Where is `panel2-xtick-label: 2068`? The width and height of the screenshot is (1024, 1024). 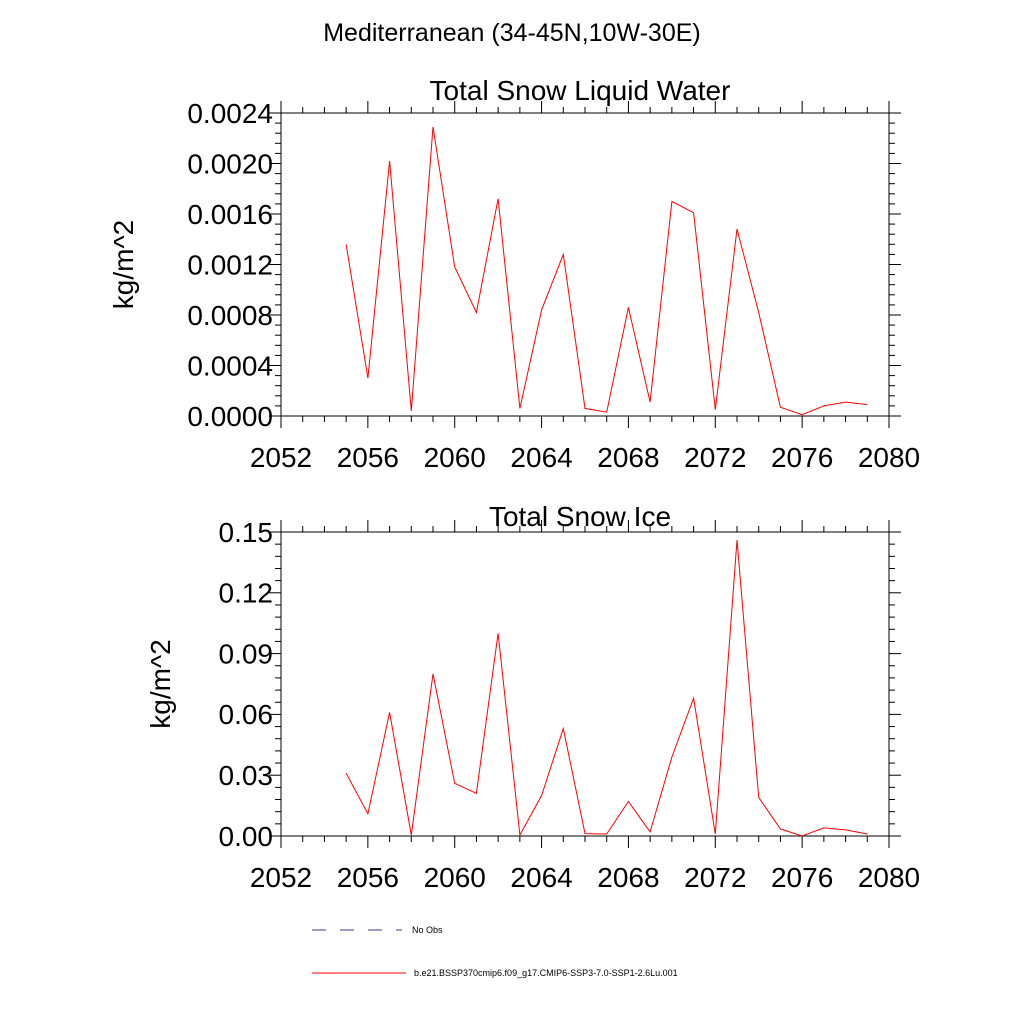 panel2-xtick-label: 2068 is located at coordinates (628, 877).